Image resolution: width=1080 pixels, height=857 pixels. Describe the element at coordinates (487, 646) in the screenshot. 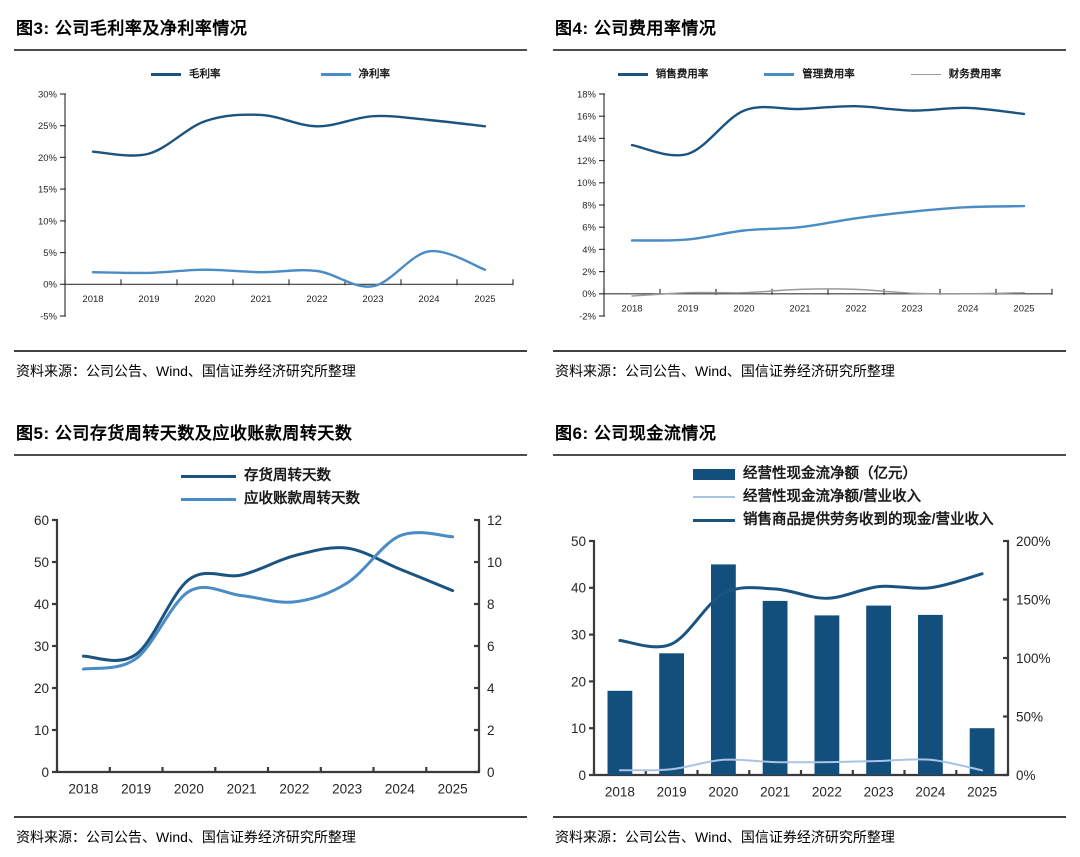

I see `y-axis-right: 0 2 4 6 8 10 12` at that location.